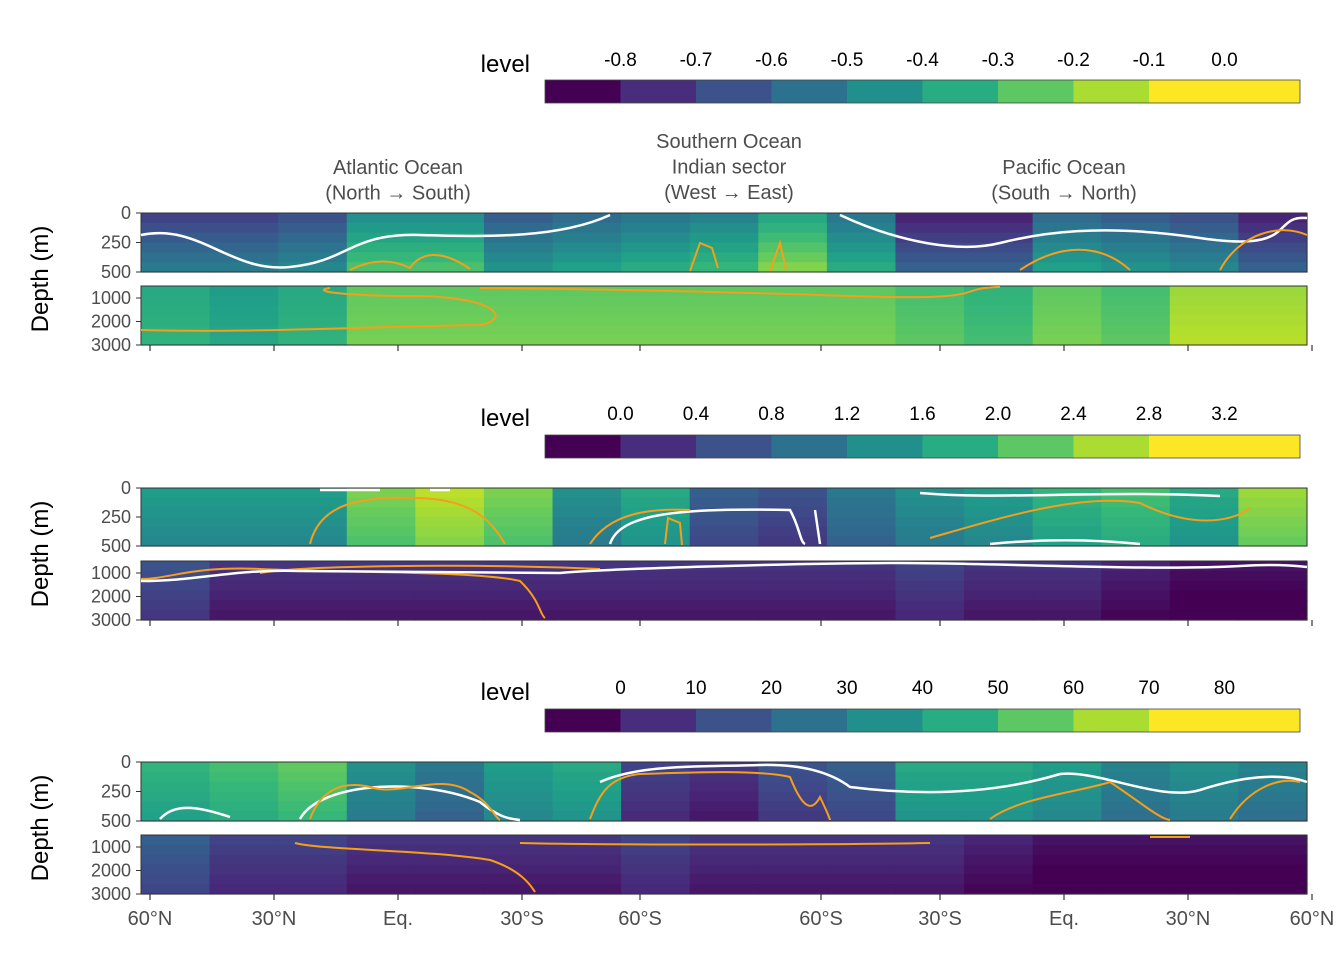  Describe the element at coordinates (724, 241) in the screenshot. I see `white-contour` at that location.